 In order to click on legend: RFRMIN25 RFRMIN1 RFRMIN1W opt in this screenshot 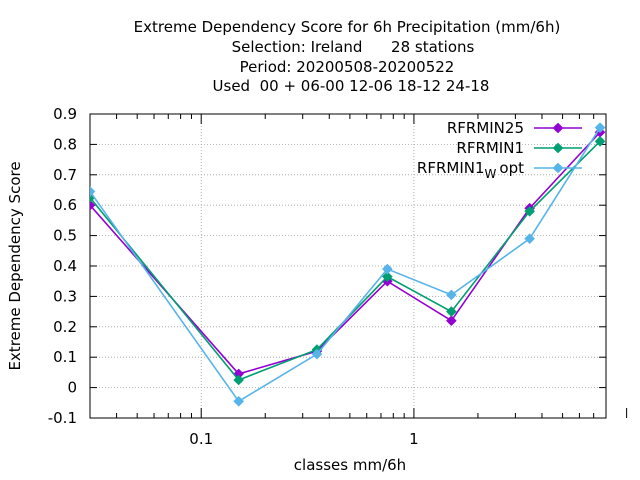, I will do `click(499, 150)`.